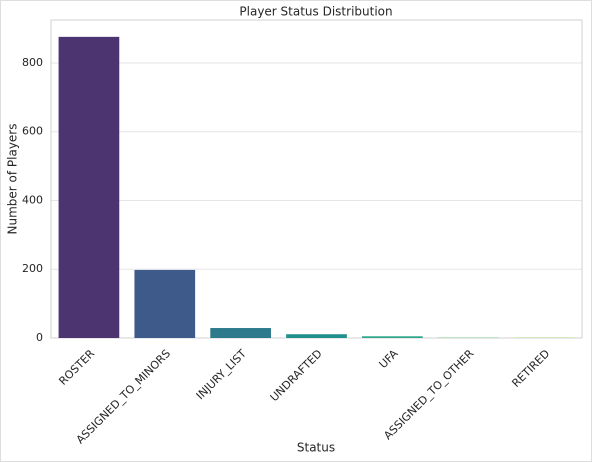 The width and height of the screenshot is (592, 462). I want to click on y-tick-label: 0, so click(39, 337).